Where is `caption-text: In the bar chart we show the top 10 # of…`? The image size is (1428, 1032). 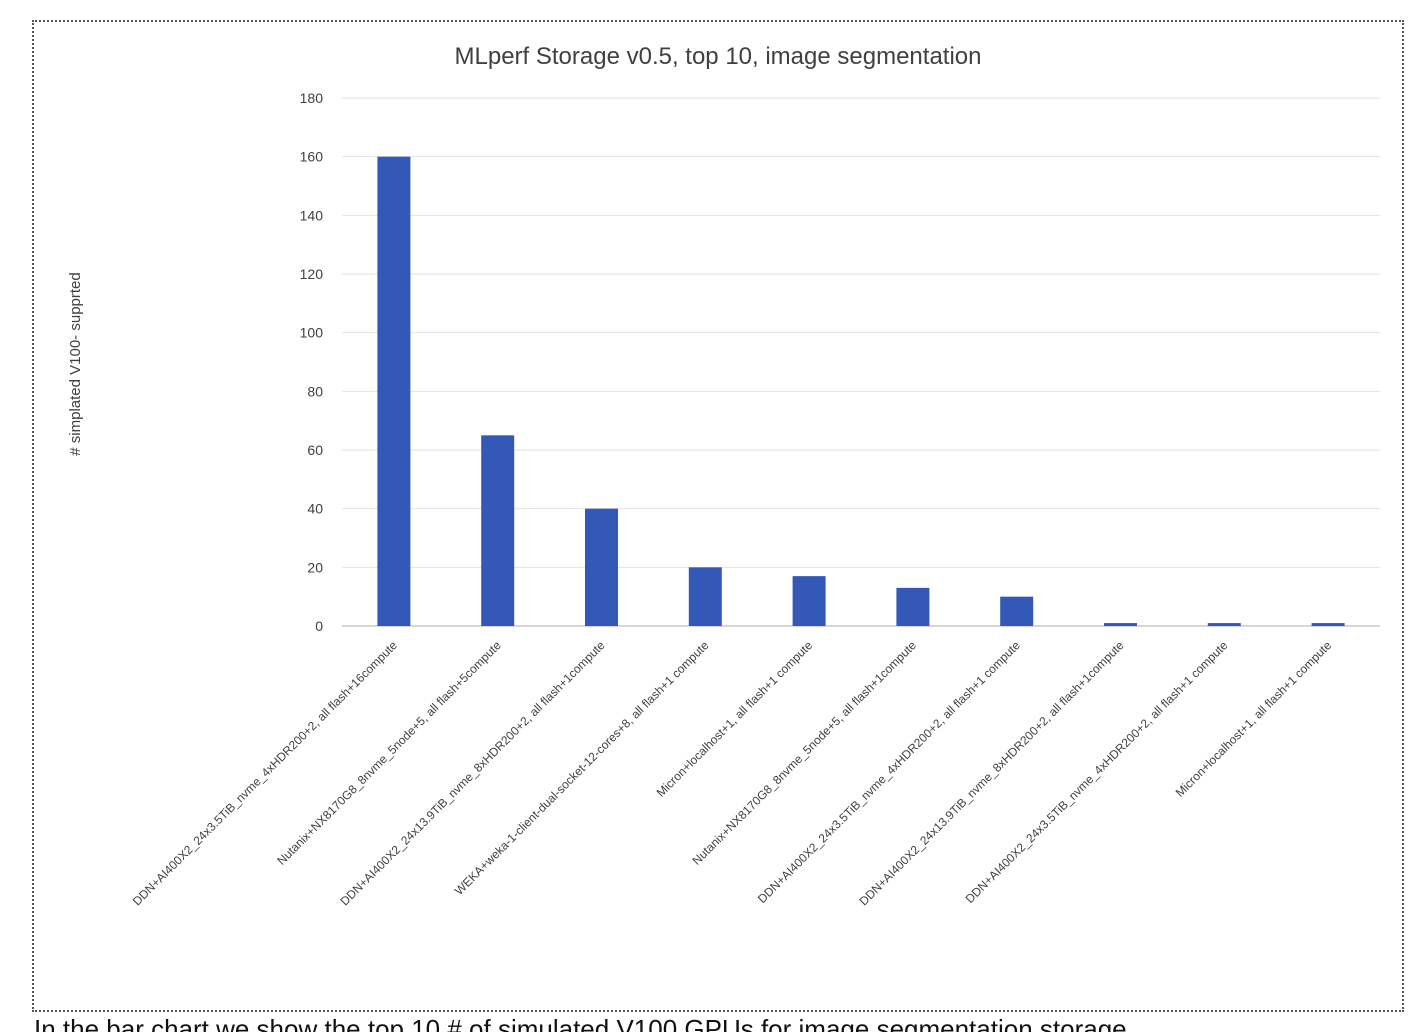 caption-text: In the bar chart we show the top 10 # of… is located at coordinates (580, 1024).